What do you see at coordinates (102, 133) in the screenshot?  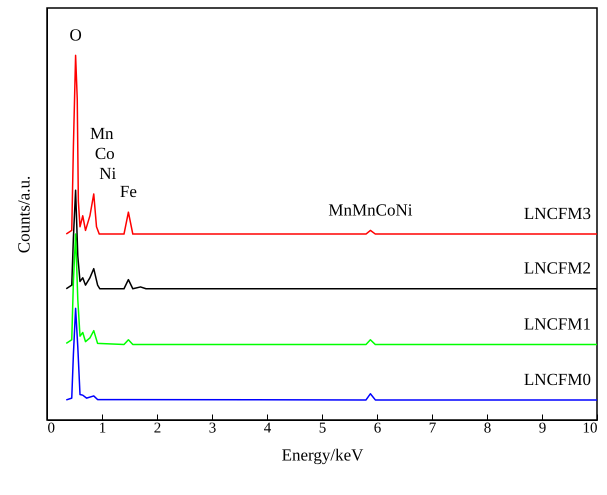 I see `annotation: Mn` at bounding box center [102, 133].